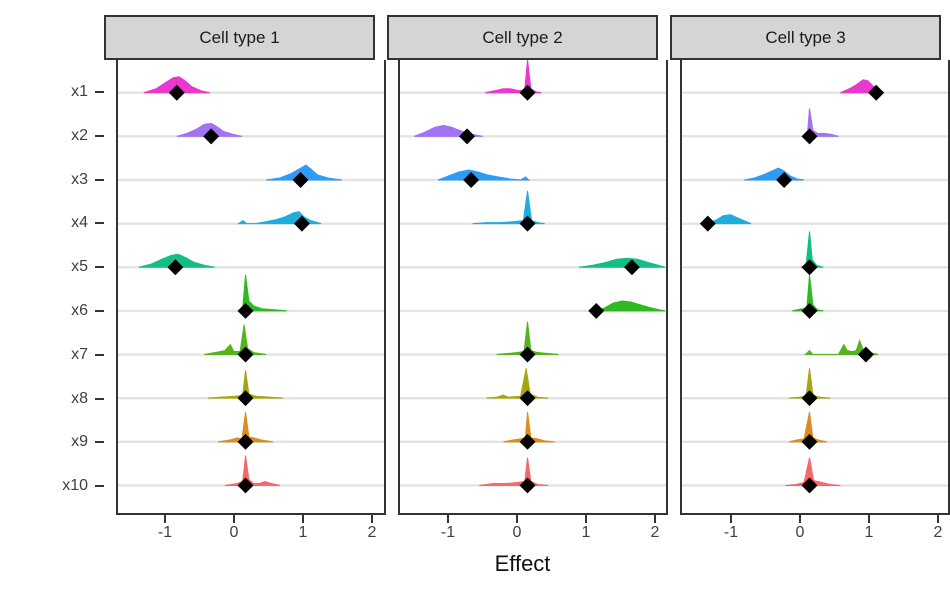 The image size is (950, 600). Describe the element at coordinates (631, 306) in the screenshot. I see `density-x6` at that location.